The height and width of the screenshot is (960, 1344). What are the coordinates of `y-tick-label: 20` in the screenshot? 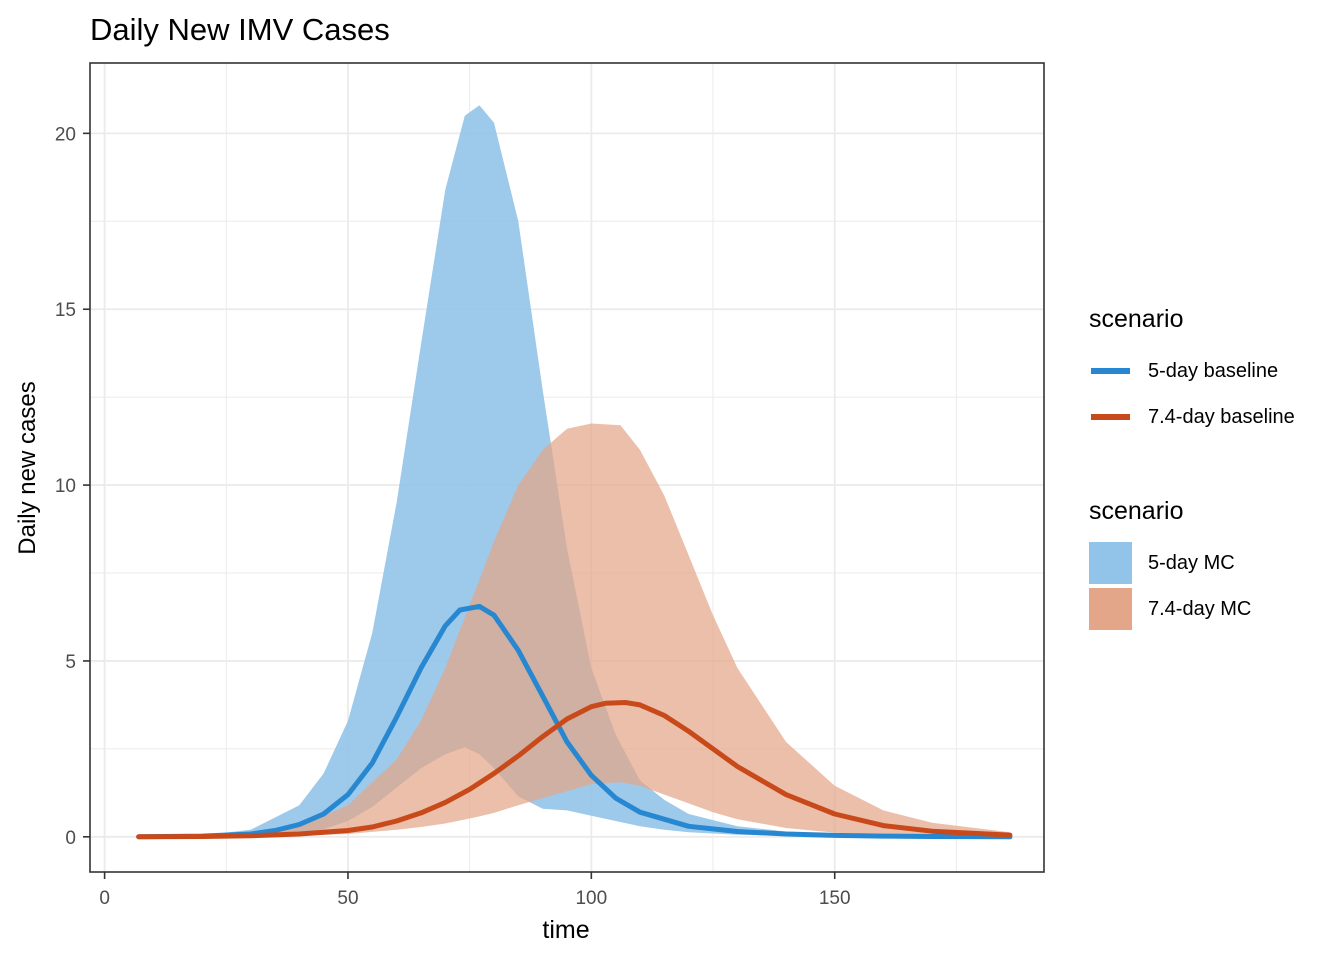 It's located at (65, 134).